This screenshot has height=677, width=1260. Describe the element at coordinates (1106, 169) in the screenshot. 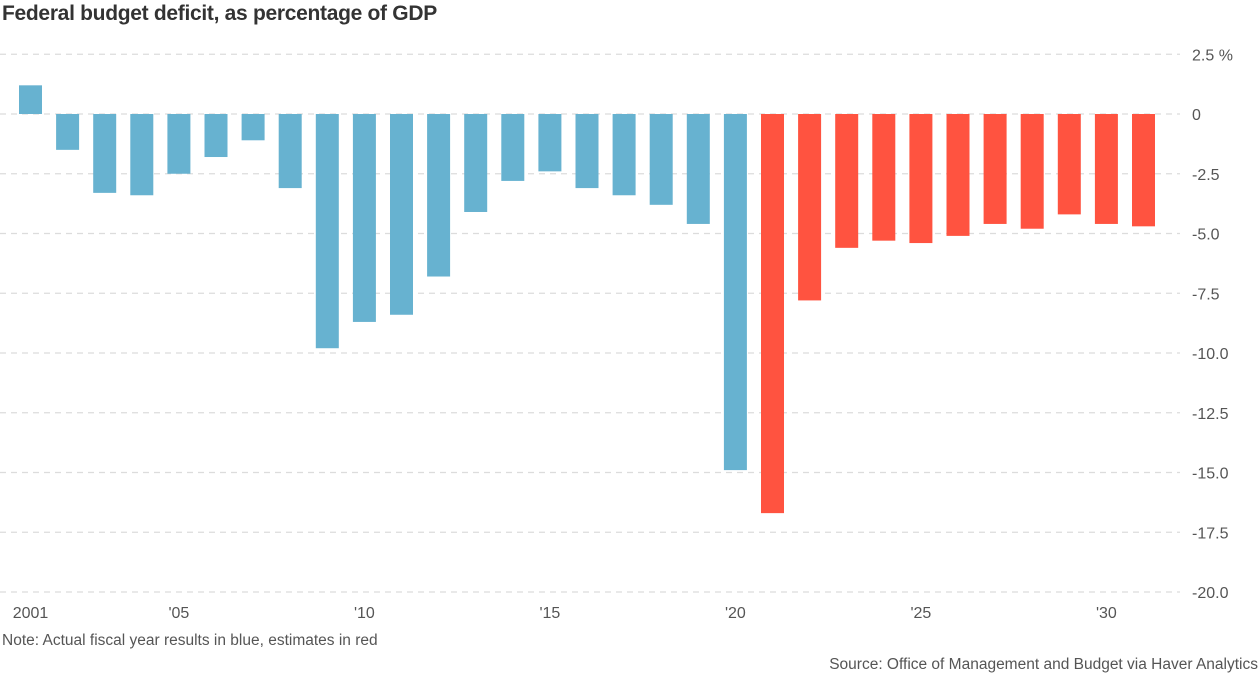

I see `bar-estimate-2030` at that location.